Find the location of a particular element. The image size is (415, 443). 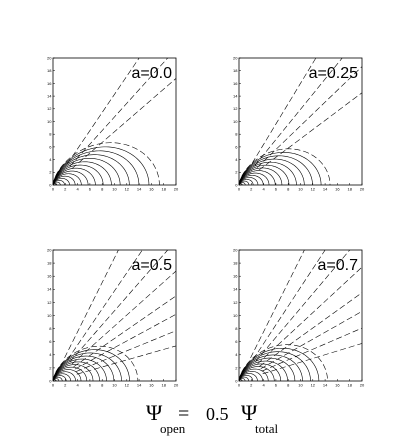

panel-1: 0 2 4 6 8 10 12 14 16 18 20 0 2 4 6 8 10 12 14 16 18 20 a=0.0 is located at coordinates (113, 123).